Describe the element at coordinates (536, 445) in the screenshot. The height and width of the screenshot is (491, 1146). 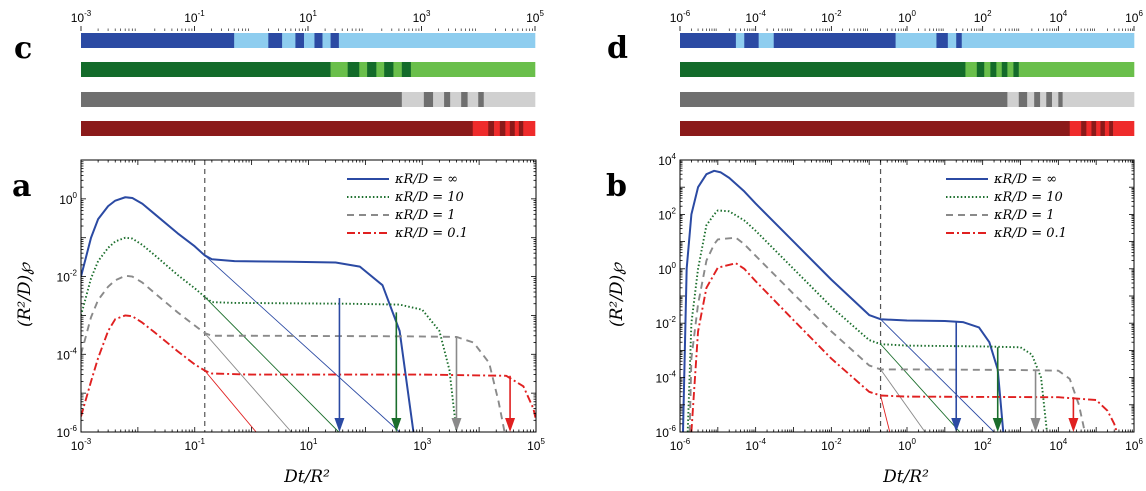
I see `x-tick-label: 10⁵` at that location.